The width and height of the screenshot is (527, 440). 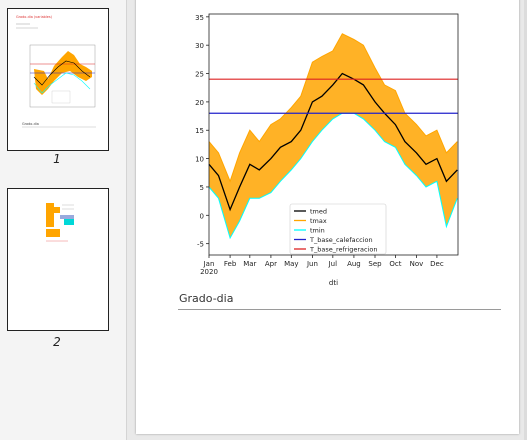 What do you see at coordinates (525, 220) in the screenshot?
I see `viewer-scrollbar` at bounding box center [525, 220].